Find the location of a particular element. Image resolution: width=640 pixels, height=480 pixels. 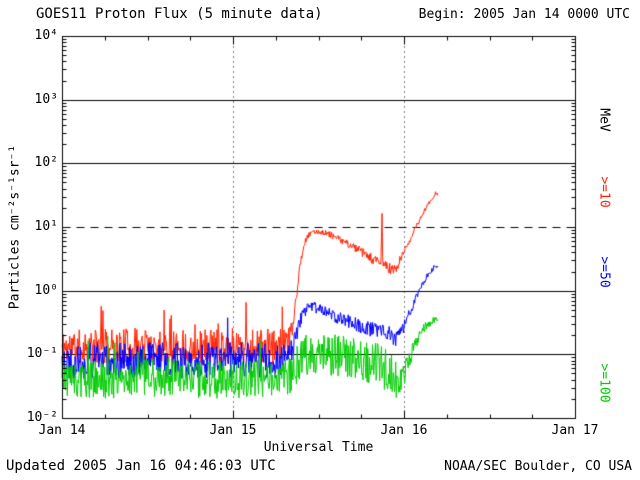

y-tick-label: 10² is located at coordinates (46, 163).